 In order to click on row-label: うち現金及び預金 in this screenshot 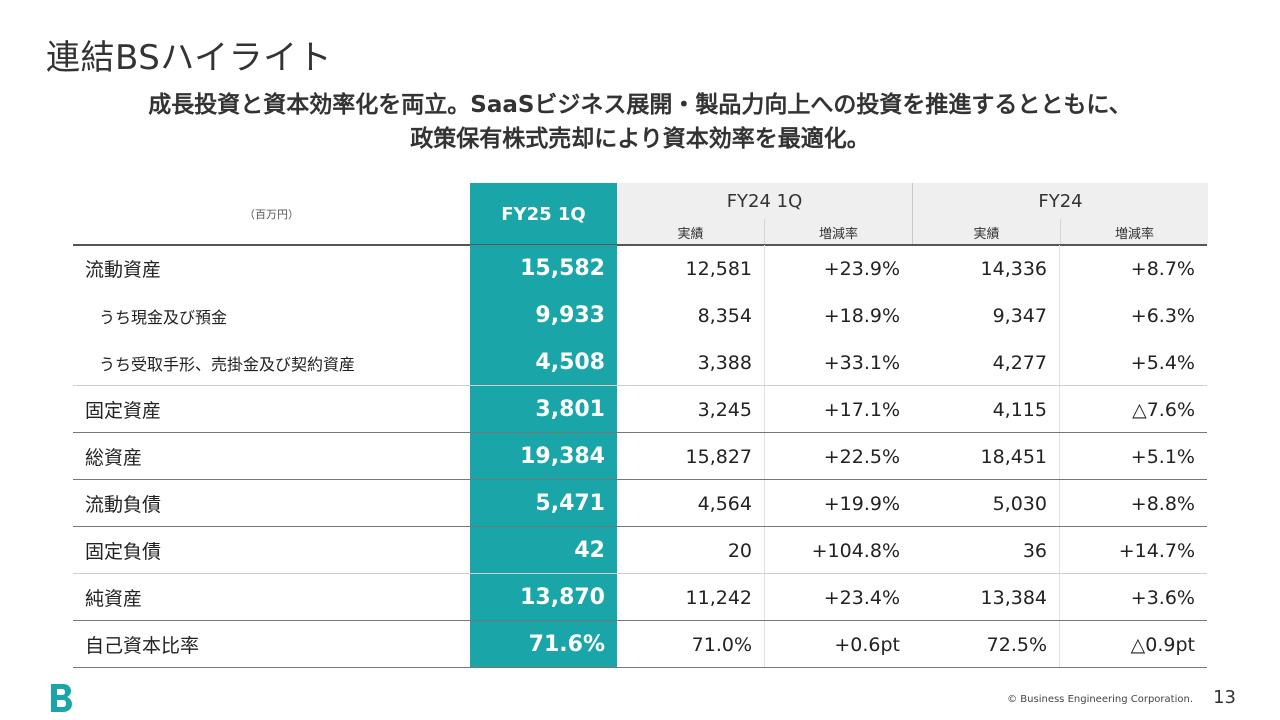, I will do `click(163, 317)`.